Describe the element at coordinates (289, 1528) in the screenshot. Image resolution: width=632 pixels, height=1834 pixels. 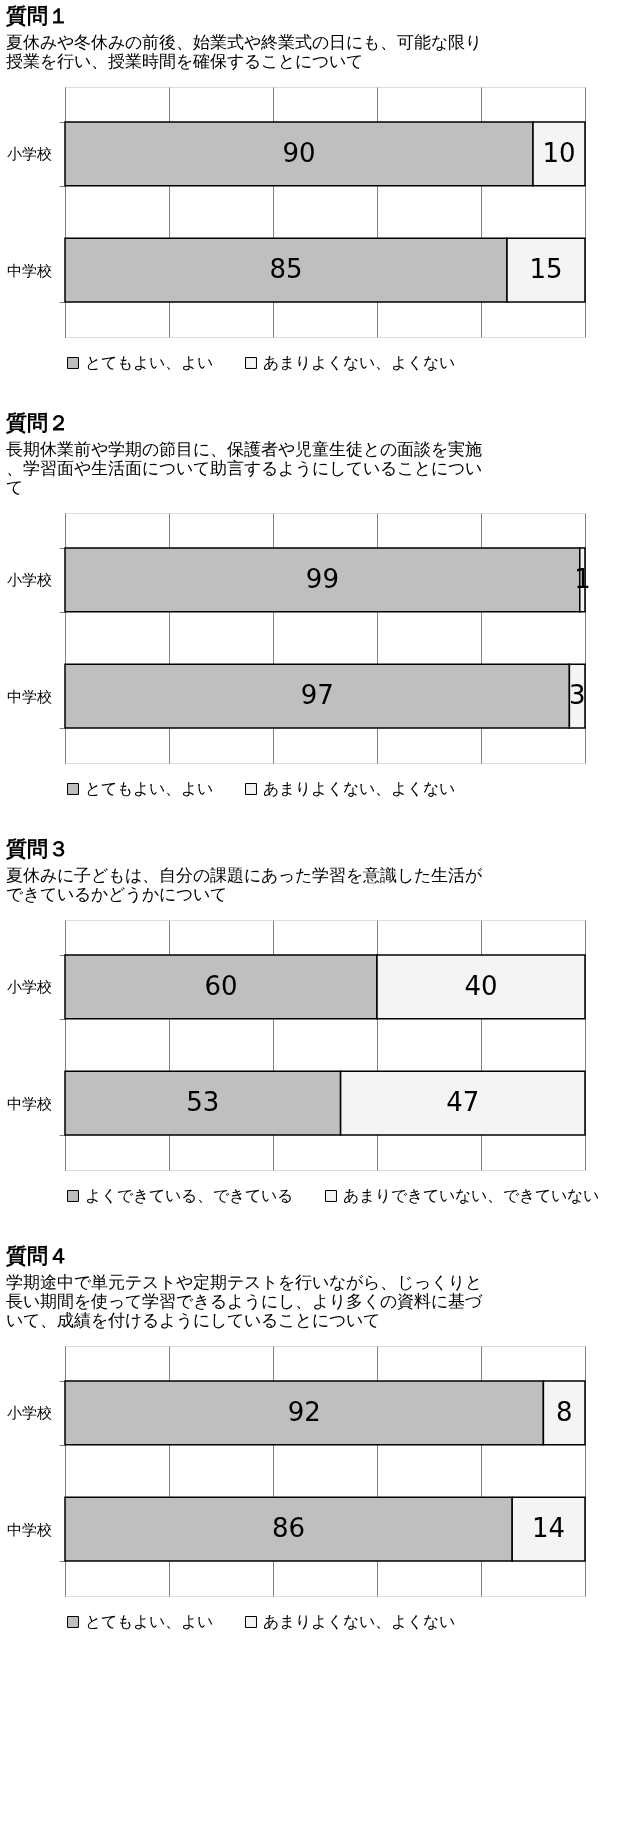
I see `data-label: 86` at that location.